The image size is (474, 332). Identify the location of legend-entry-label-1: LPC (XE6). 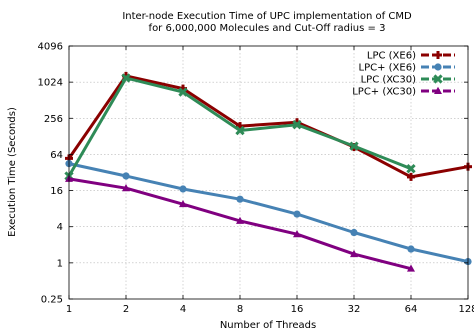
(391, 56).